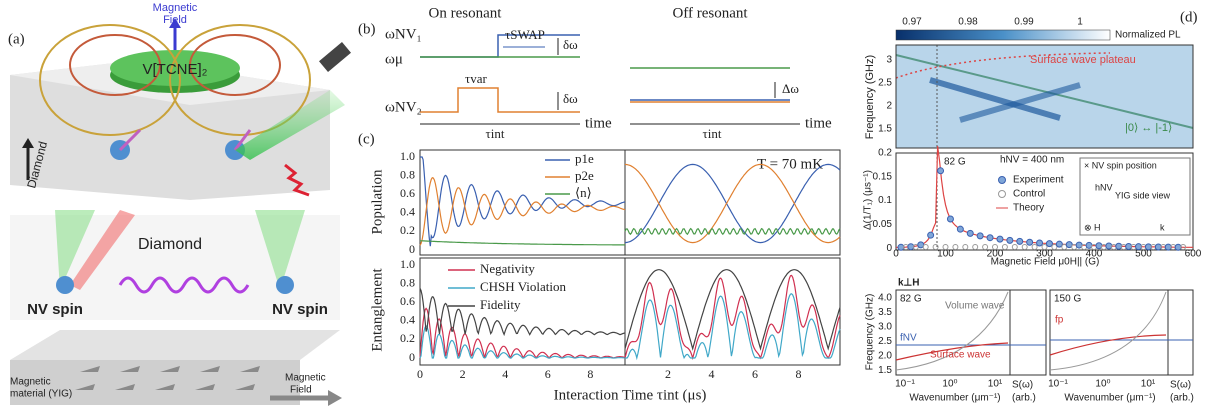 The image size is (1211, 408). Describe the element at coordinates (175, 20) in the screenshot. I see `annotation: Field` at that location.